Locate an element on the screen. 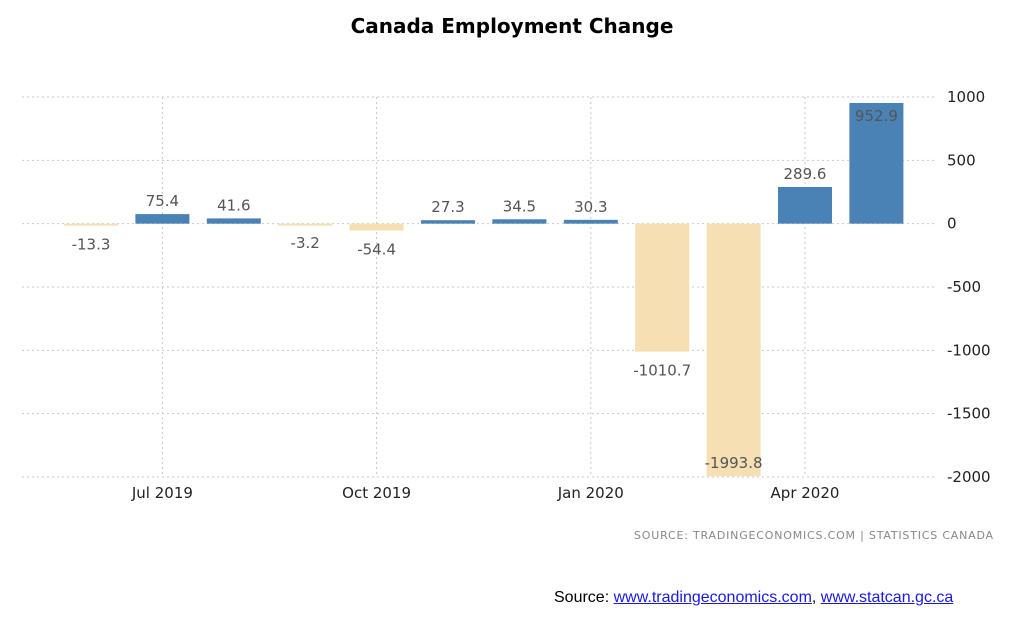  y-tick-label: 0 is located at coordinates (952, 224).